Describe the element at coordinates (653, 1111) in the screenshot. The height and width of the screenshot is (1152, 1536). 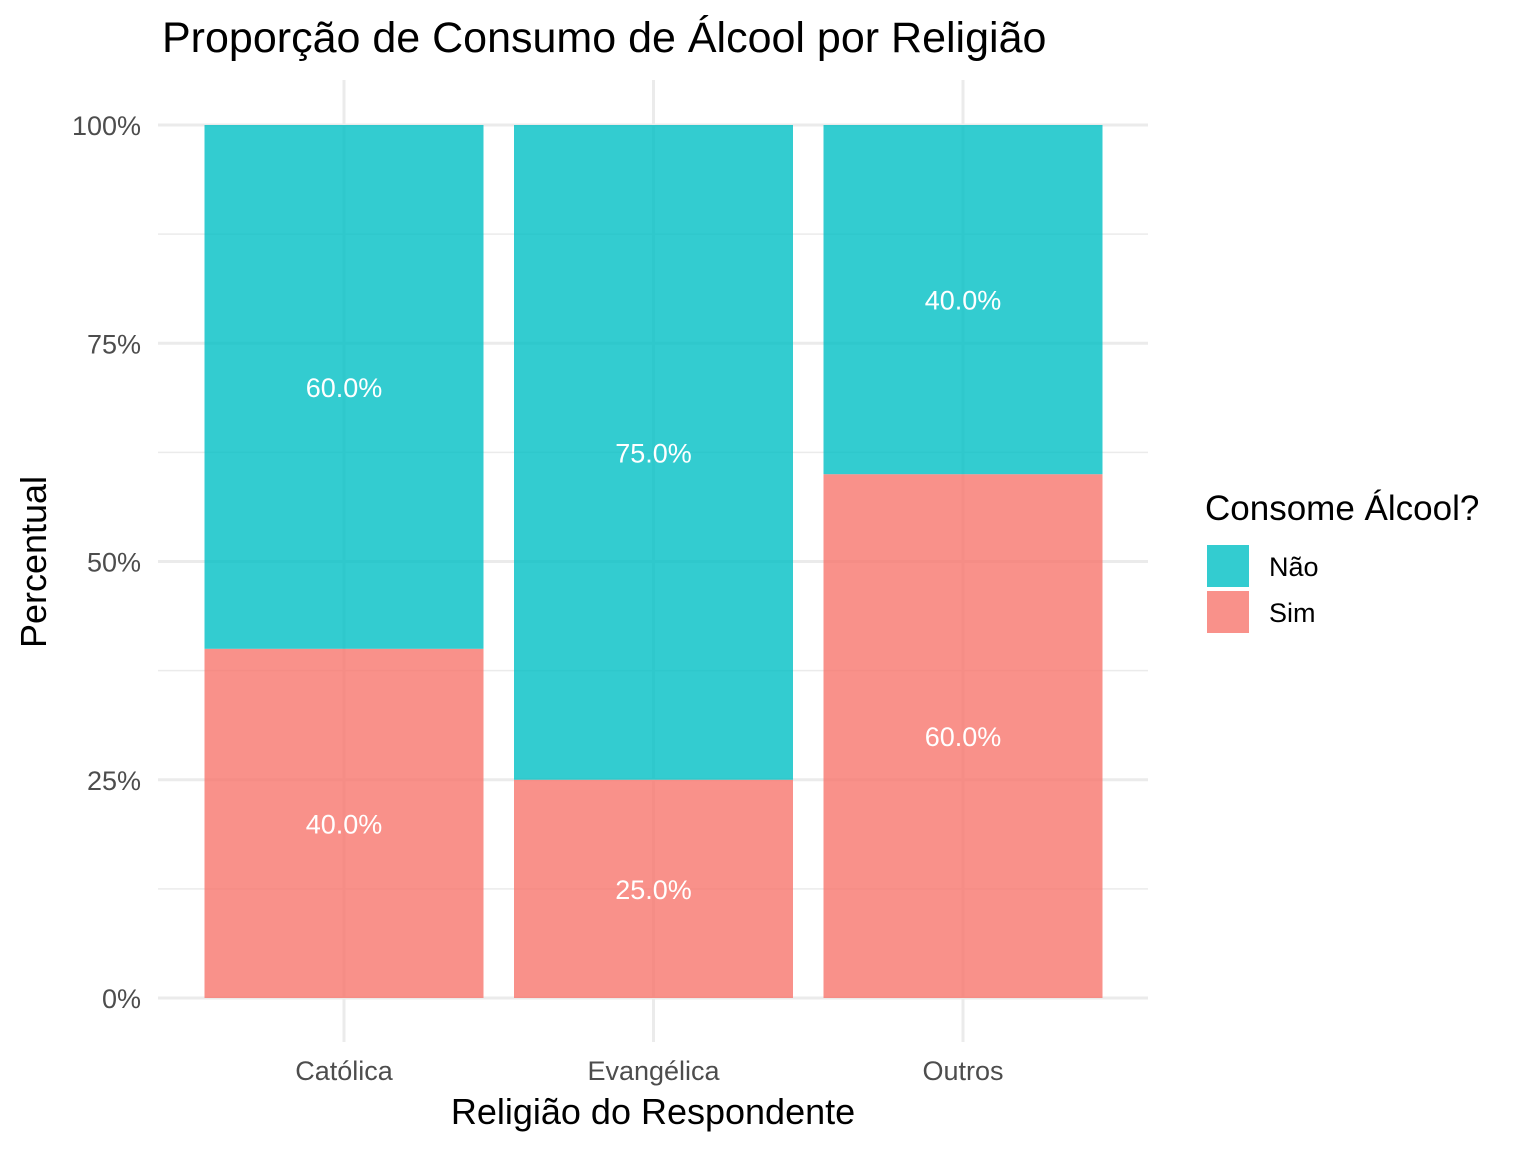
I see `x-axis-title: Religião do Respondente` at that location.